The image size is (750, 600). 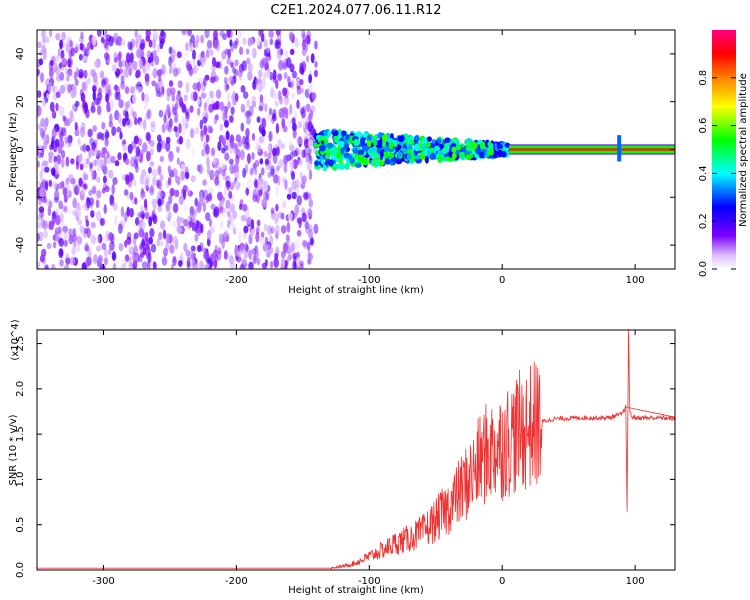 What do you see at coordinates (355, 10) in the screenshot?
I see `chart-title: C2E1.2024.077.06.11.R12` at bounding box center [355, 10].